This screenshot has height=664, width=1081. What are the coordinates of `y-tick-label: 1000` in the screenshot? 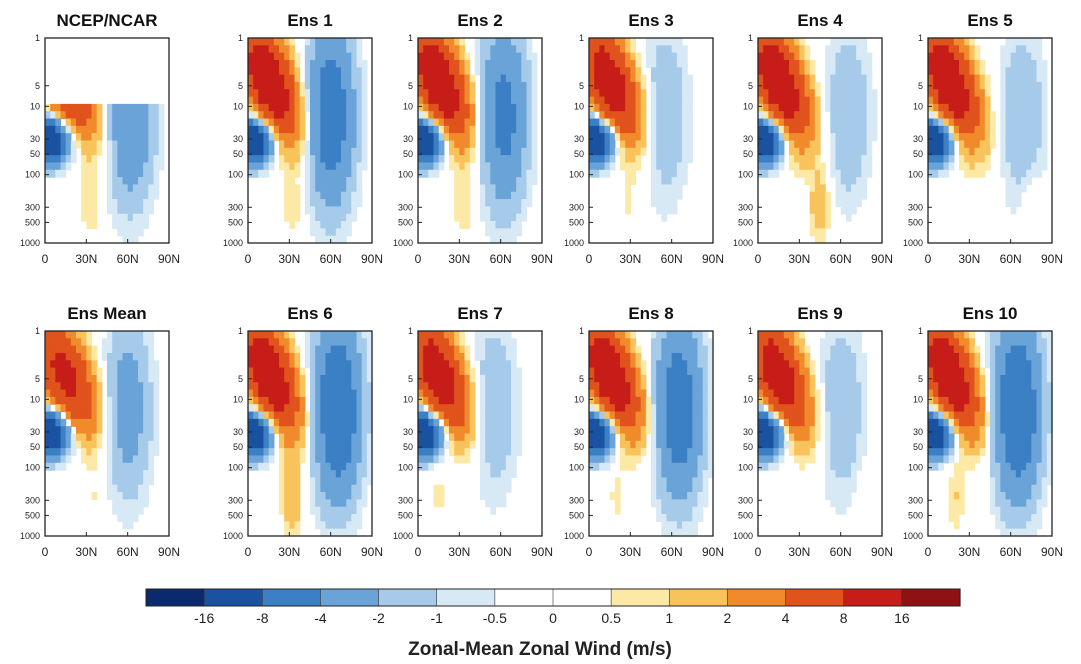 It's located at (30, 536).